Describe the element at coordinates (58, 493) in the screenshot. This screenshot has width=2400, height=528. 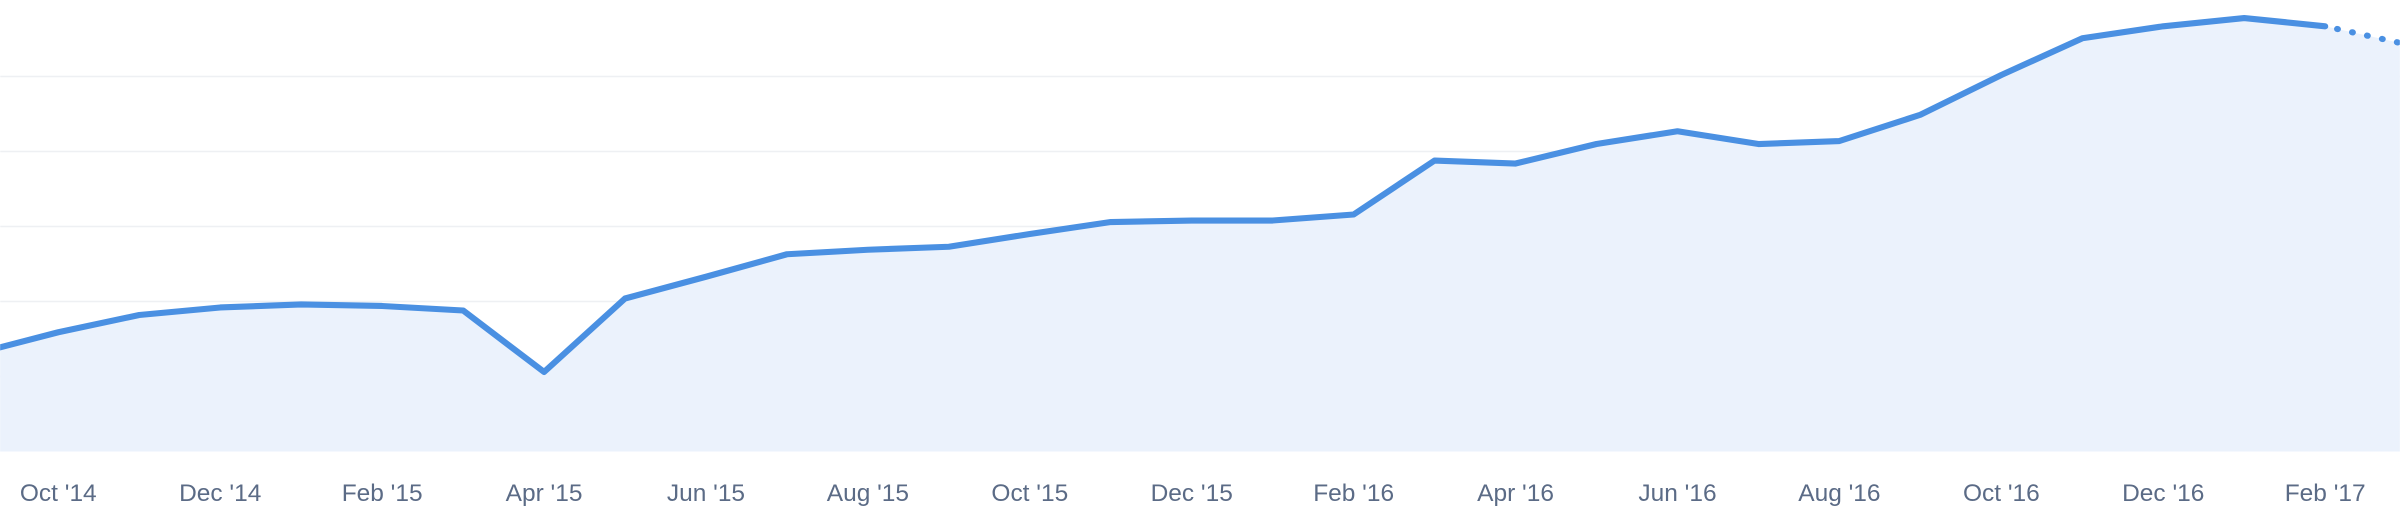
I see `x-tick-label: Oct '14` at that location.